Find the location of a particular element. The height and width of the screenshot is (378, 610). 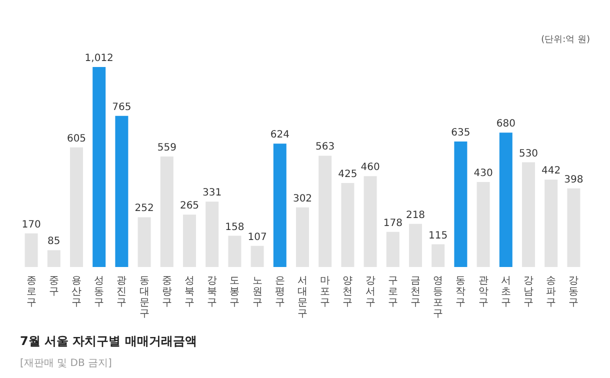

x-tick-label: 강남구 is located at coordinates (529, 292).